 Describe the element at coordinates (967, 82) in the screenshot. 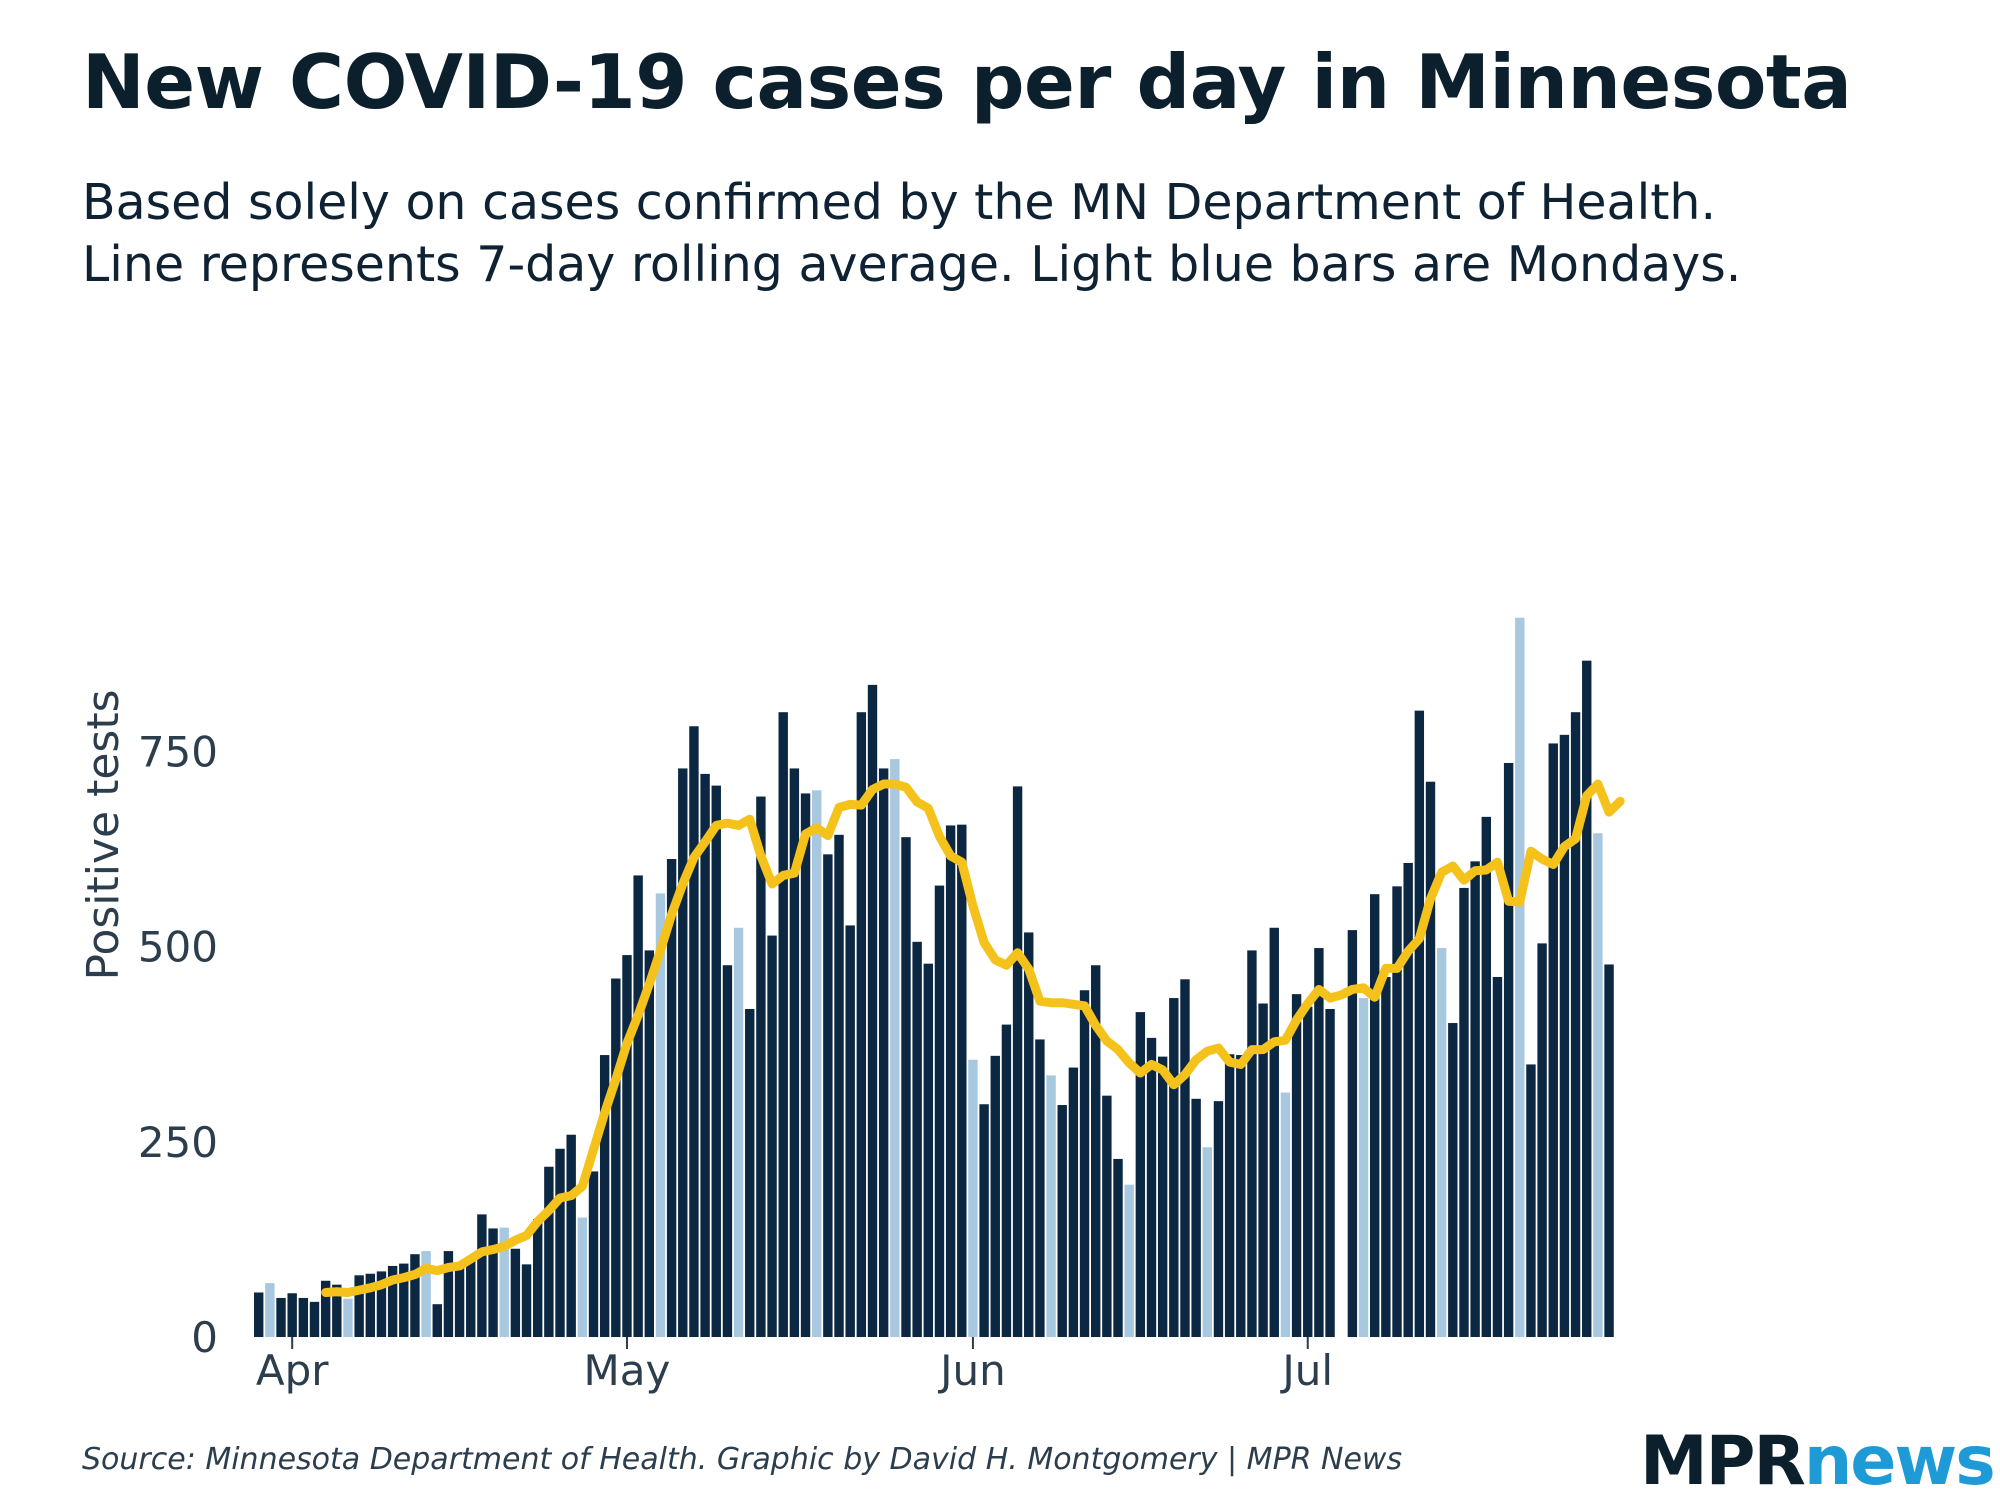

I see `chart-title: New COVID-19 cases per day in Minnesota` at that location.